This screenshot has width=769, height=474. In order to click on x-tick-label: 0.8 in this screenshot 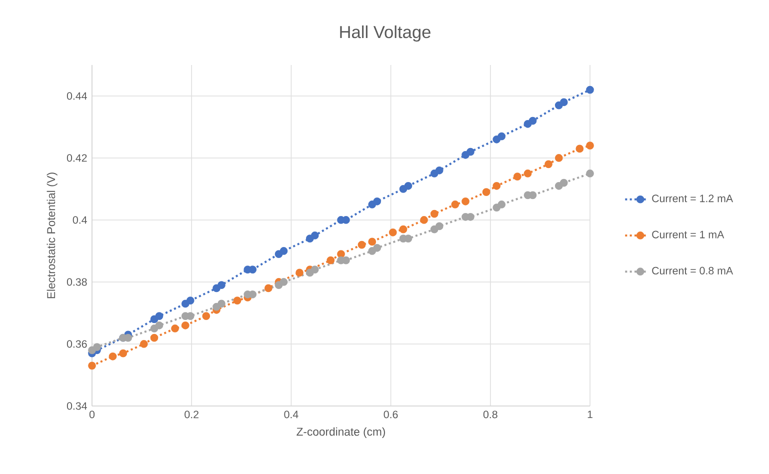, I will do `click(490, 414)`.